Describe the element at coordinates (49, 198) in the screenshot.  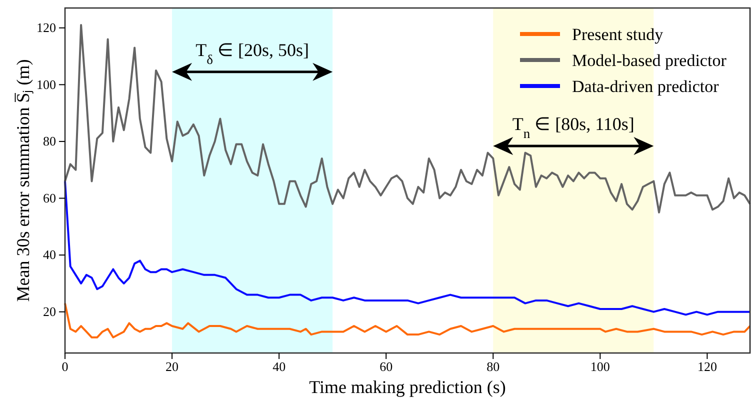
I see `y-tick-label: 60` at that location.